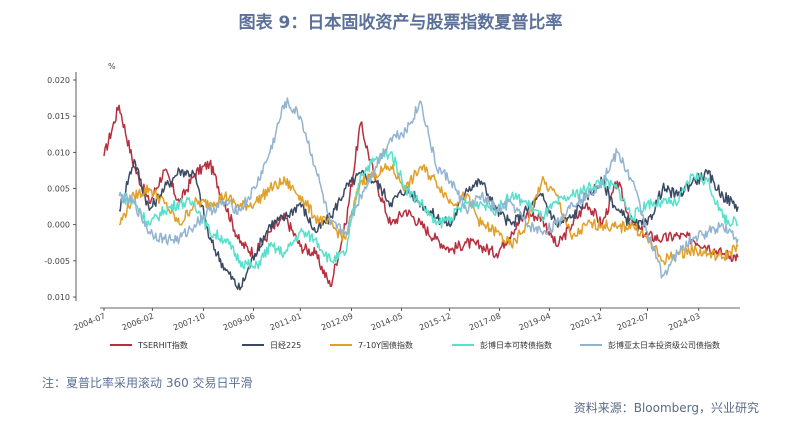 The image size is (801, 427). What do you see at coordinates (684, 322) in the screenshot?
I see `x-tick-label: 2024-03` at bounding box center [684, 322].